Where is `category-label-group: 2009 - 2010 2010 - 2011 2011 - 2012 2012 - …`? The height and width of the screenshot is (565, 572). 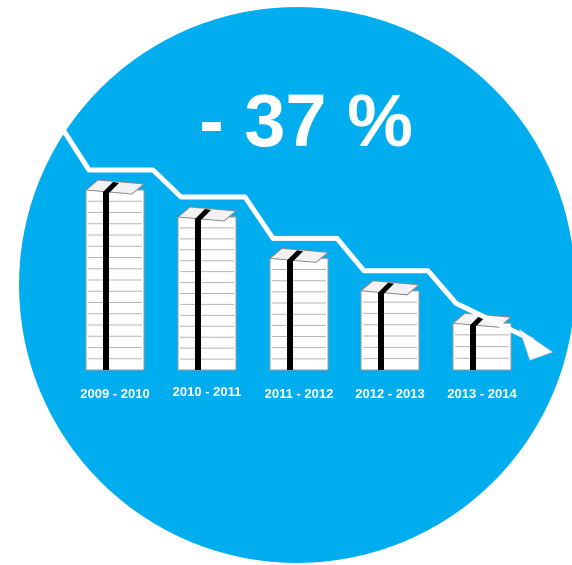
category-label-group: 2009 - 2010 2010 - 2011 2011 - 2012 2012 - … is located at coordinates (298, 392).